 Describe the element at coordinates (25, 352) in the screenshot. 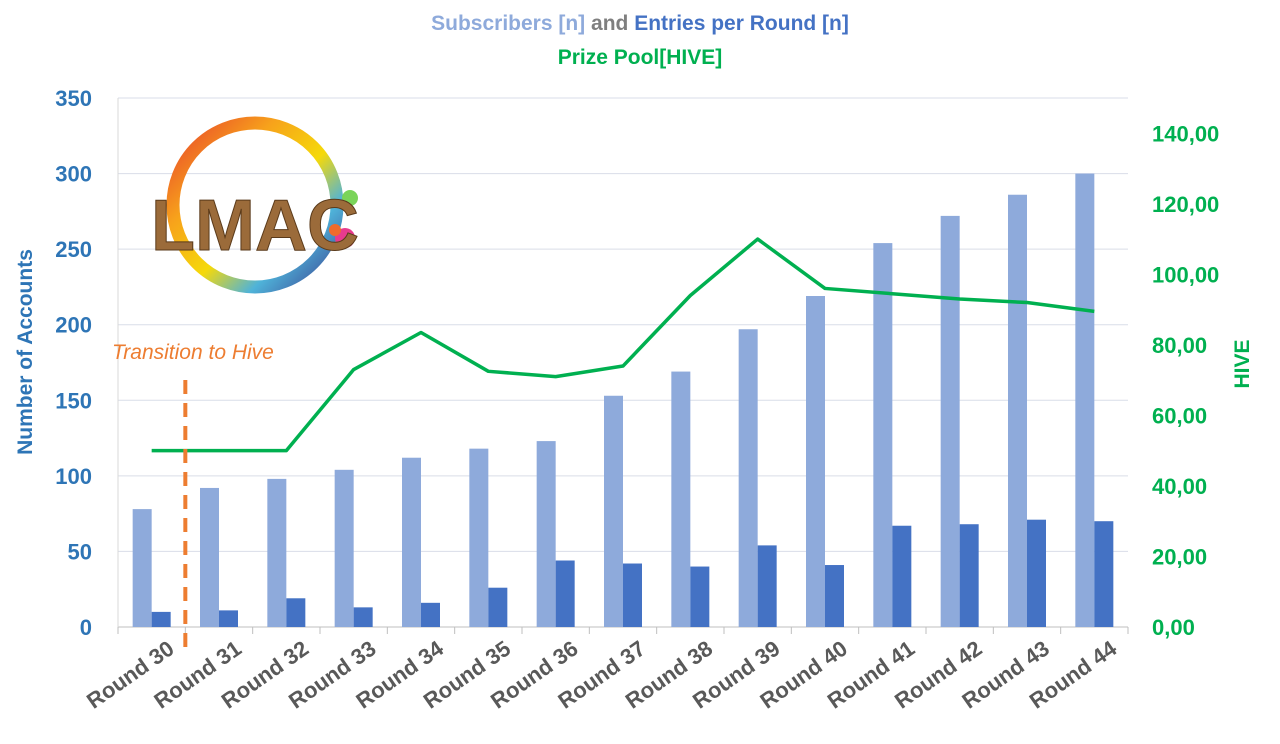

I see `y-axis-left-label: Number of Accounts` at that location.